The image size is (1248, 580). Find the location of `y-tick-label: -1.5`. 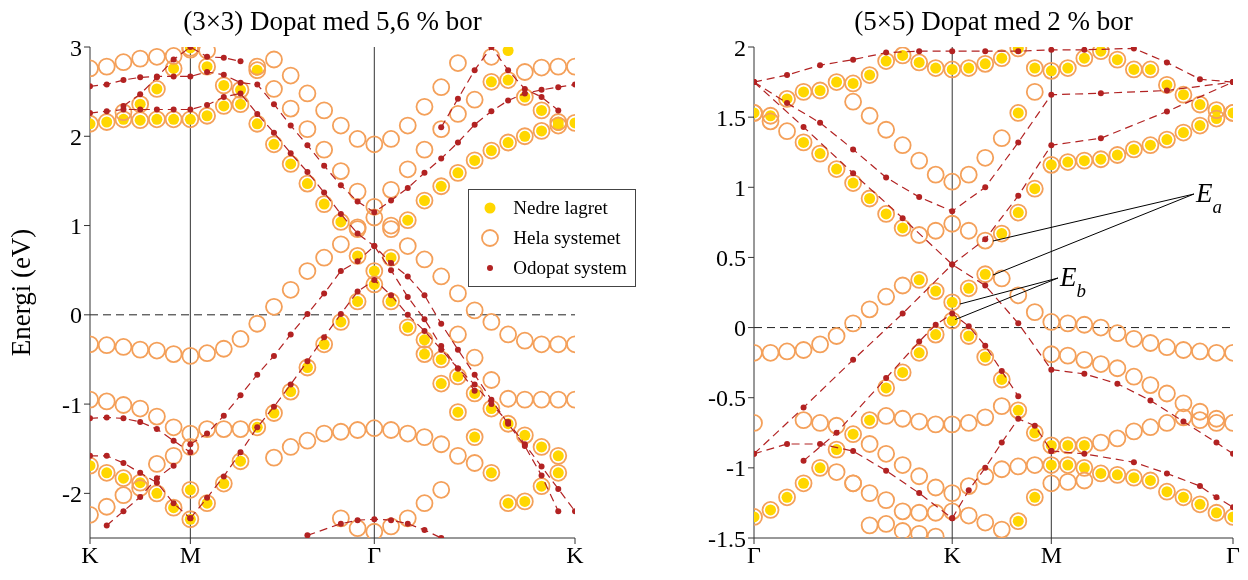

y-tick-label: -1.5 is located at coordinates (727, 538).